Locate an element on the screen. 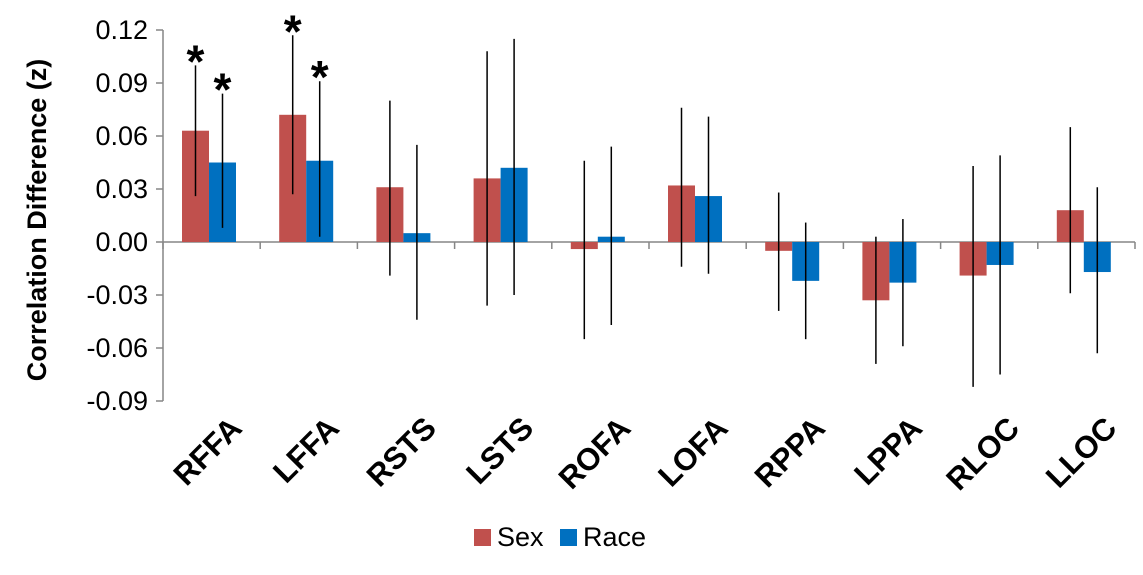 Image resolution: width=1143 pixels, height=575 pixels. category-label: RPPA is located at coordinates (790, 452).